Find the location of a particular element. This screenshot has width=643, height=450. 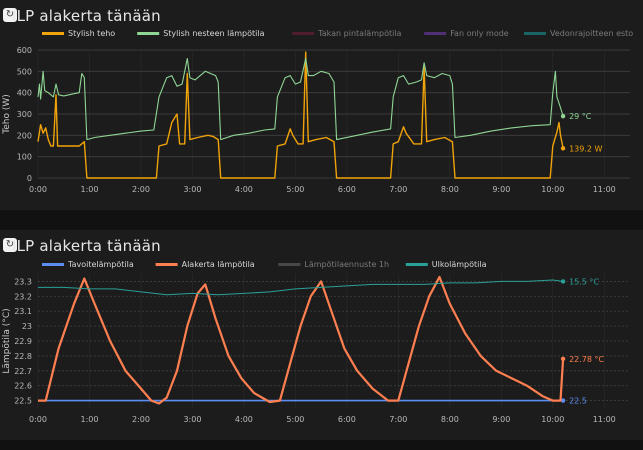

y-tick-label: 0 is located at coordinates (29, 178).